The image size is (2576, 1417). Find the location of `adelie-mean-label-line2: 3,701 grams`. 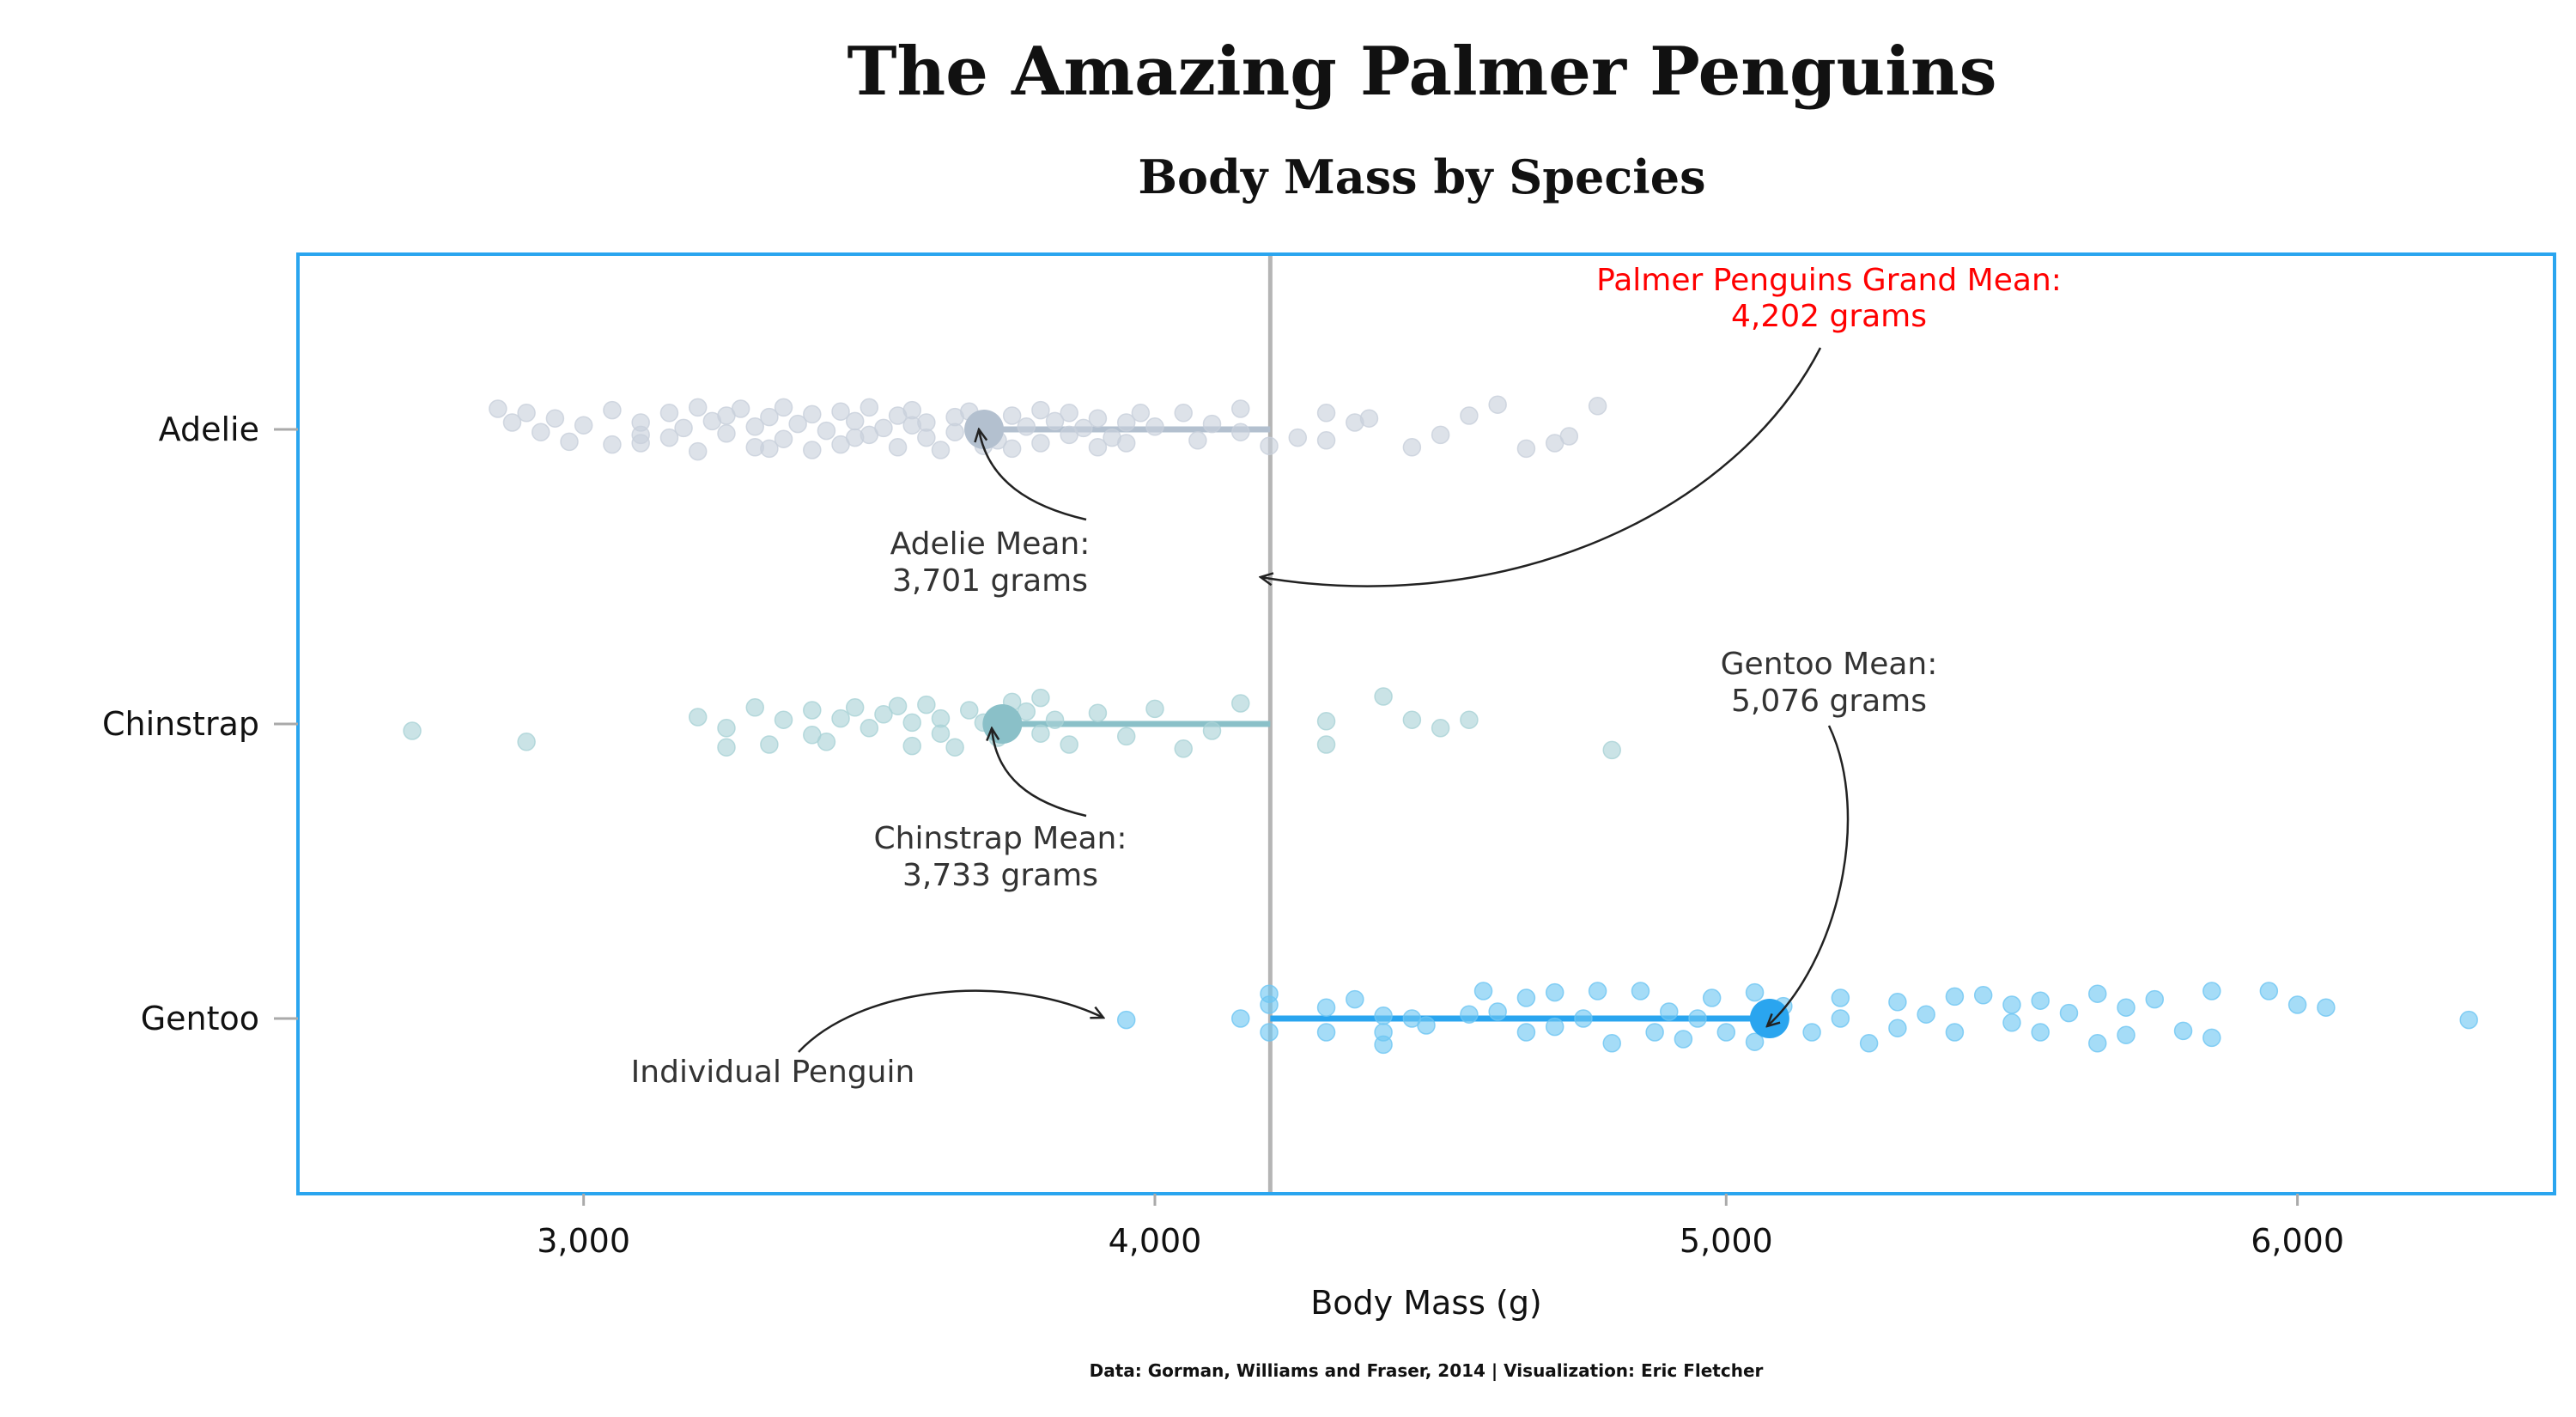

adelie-mean-label-line2: 3,701 grams is located at coordinates (990, 581).